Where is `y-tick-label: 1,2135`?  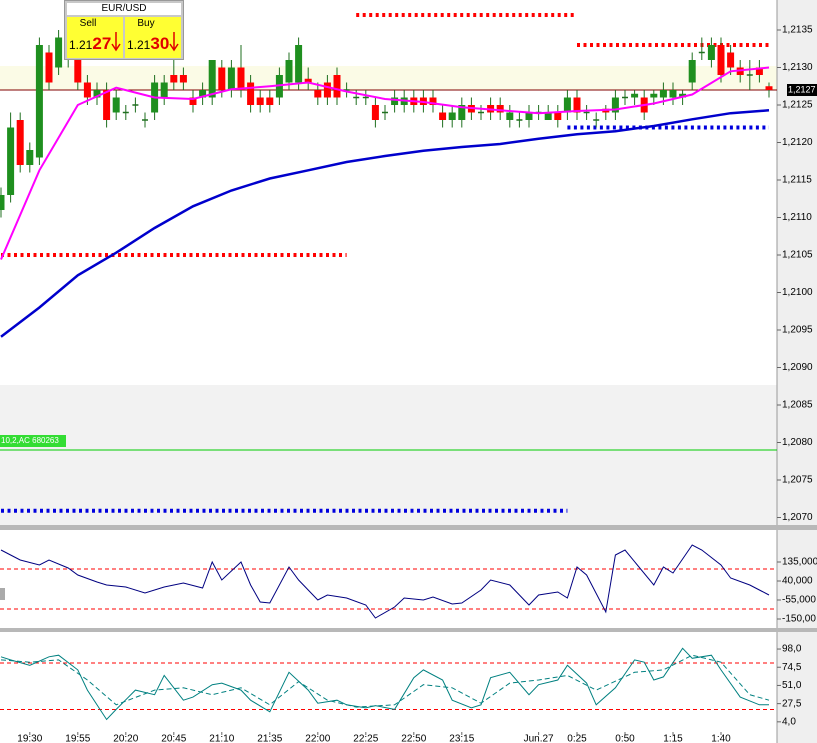
y-tick-label: 1,2135 is located at coordinates (797, 30).